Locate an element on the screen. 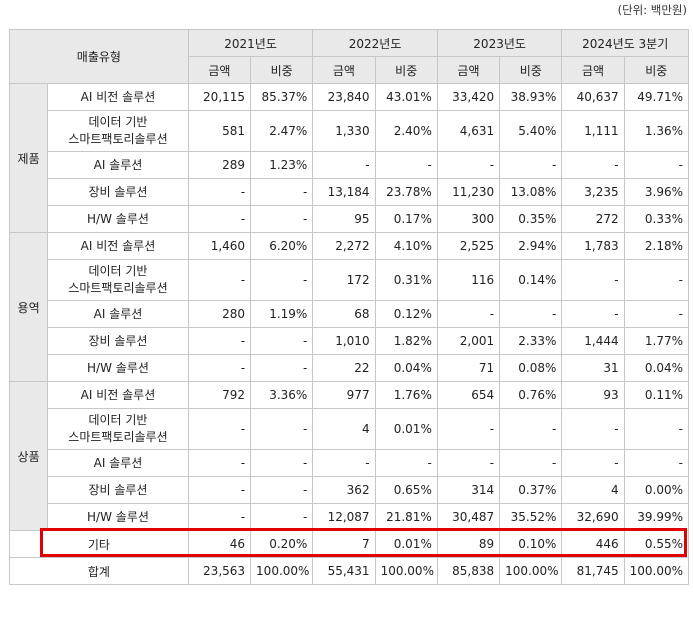  category-cell: 제품 is located at coordinates (28, 158).